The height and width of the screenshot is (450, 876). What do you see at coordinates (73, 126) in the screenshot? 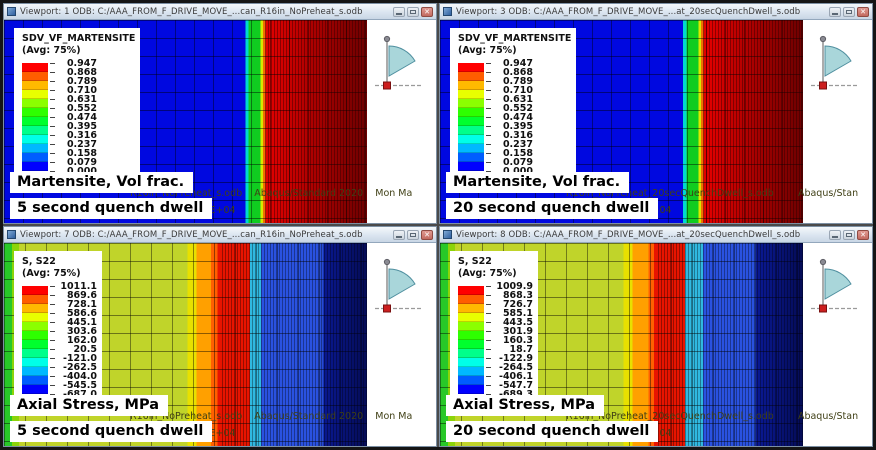
I see `legend-tick-row: 0.395` at bounding box center [73, 126].